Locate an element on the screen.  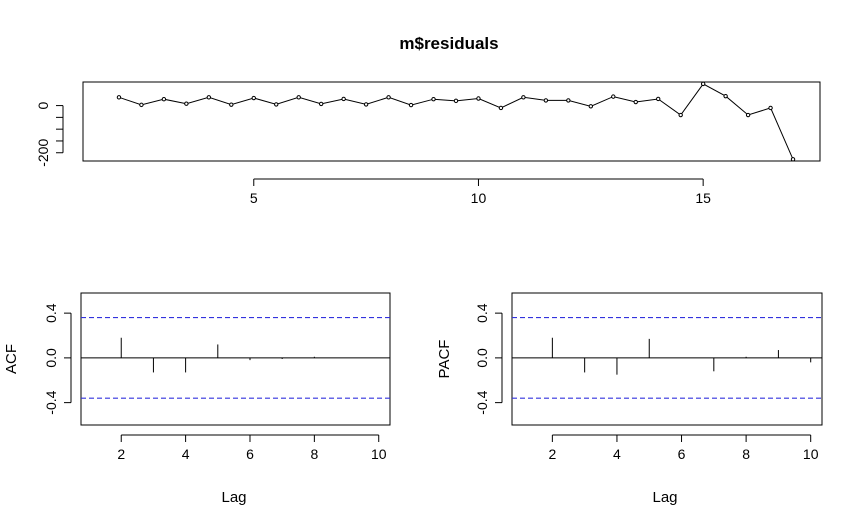
pacf-y-tick-label: -0.4 is located at coordinates (482, 402).